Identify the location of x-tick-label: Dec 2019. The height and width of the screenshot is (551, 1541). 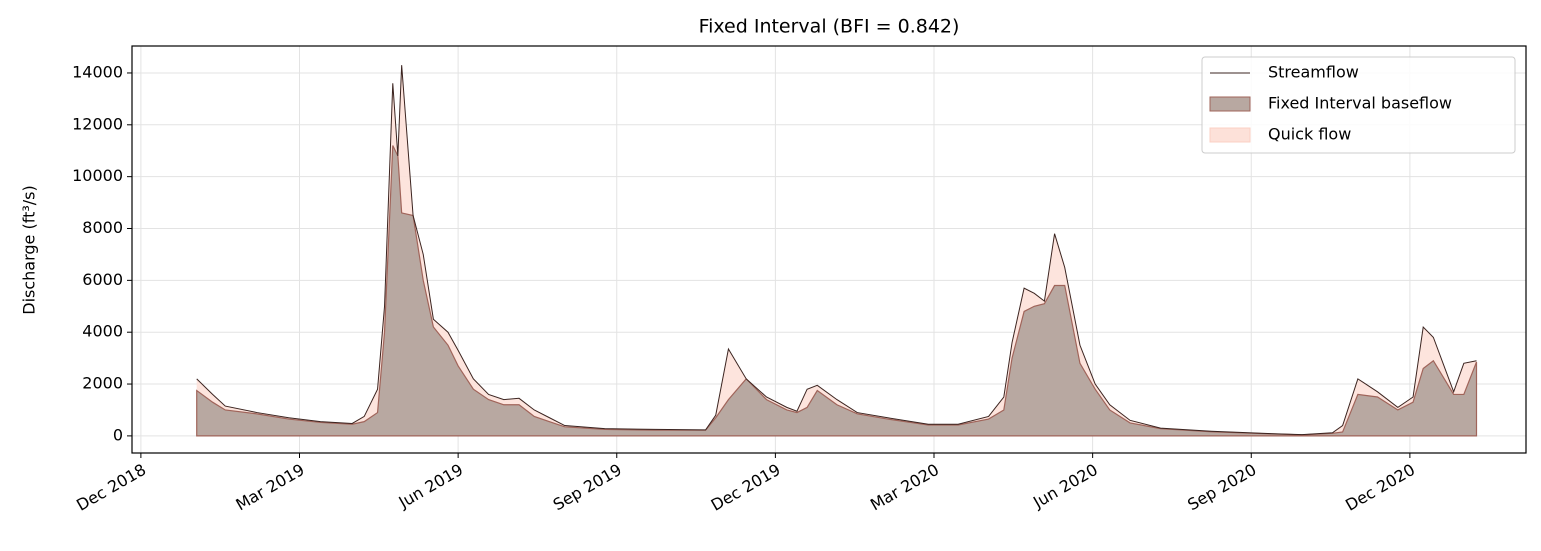
(746, 487).